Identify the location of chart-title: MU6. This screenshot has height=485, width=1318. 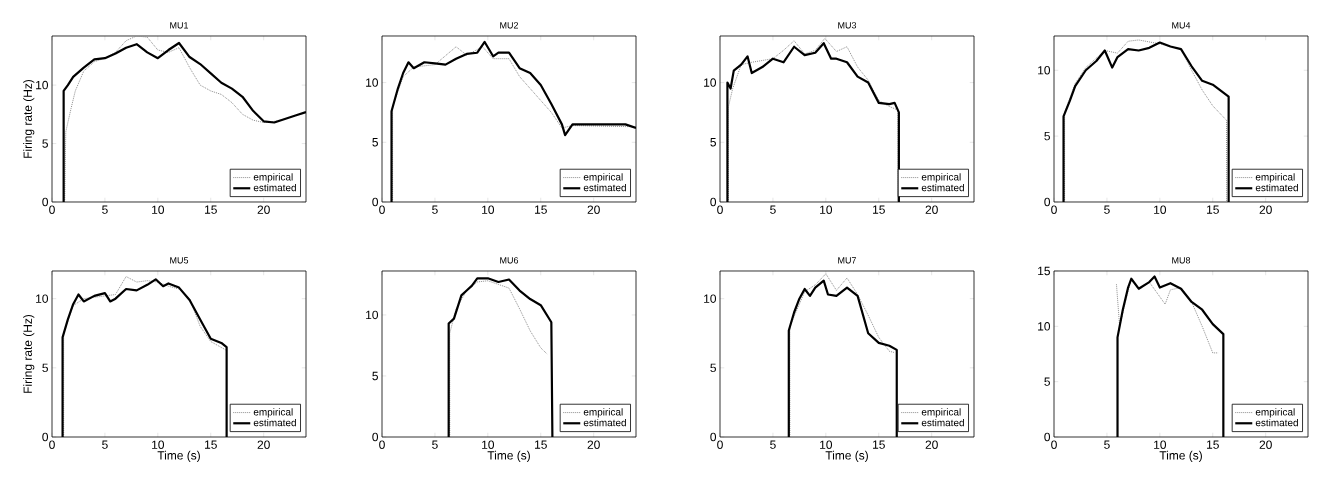
(509, 260).